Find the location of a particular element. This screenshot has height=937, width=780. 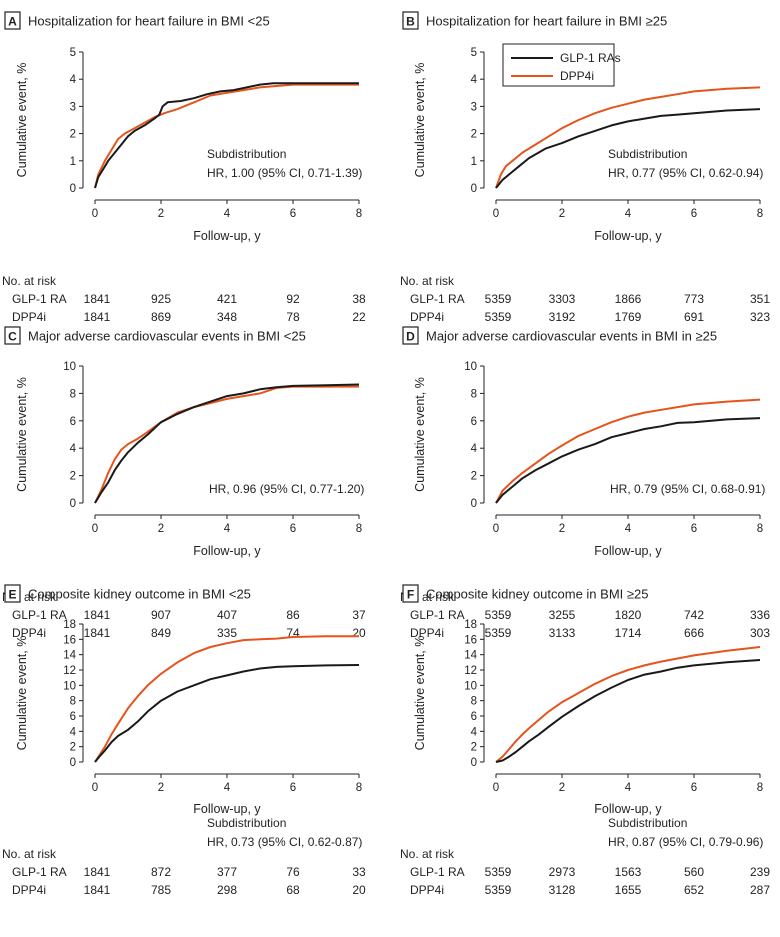

risk-count: 1714 is located at coordinates (628, 633).